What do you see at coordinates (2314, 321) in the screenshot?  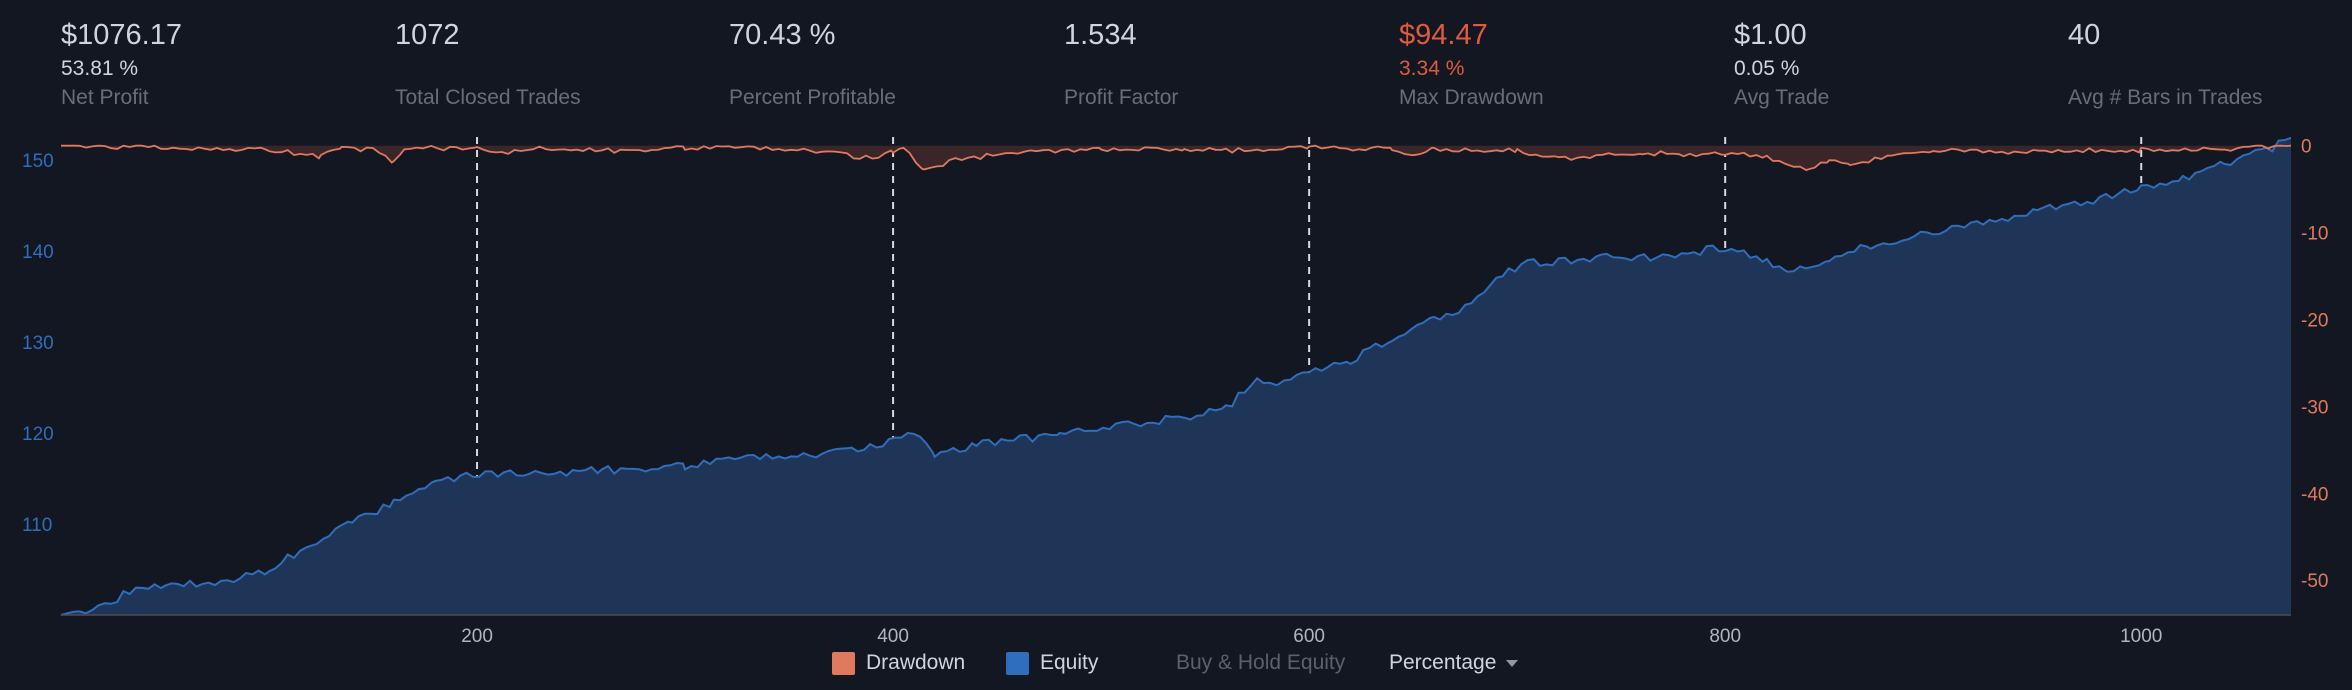 I see `drawdown-tick-label: -20` at bounding box center [2314, 321].